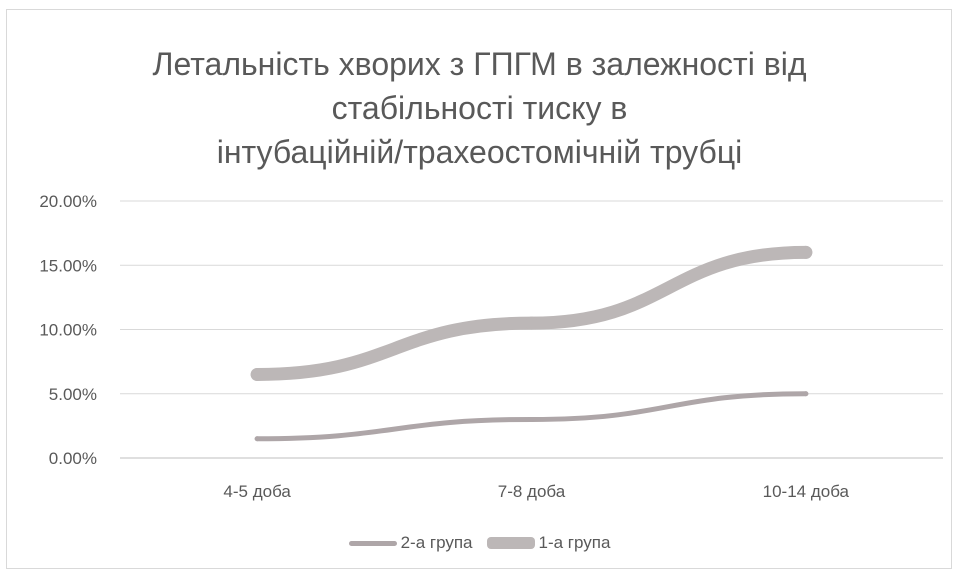 Image resolution: width=959 pixels, height=573 pixels. Describe the element at coordinates (531, 313) in the screenshot. I see `series-line-1a` at that location.